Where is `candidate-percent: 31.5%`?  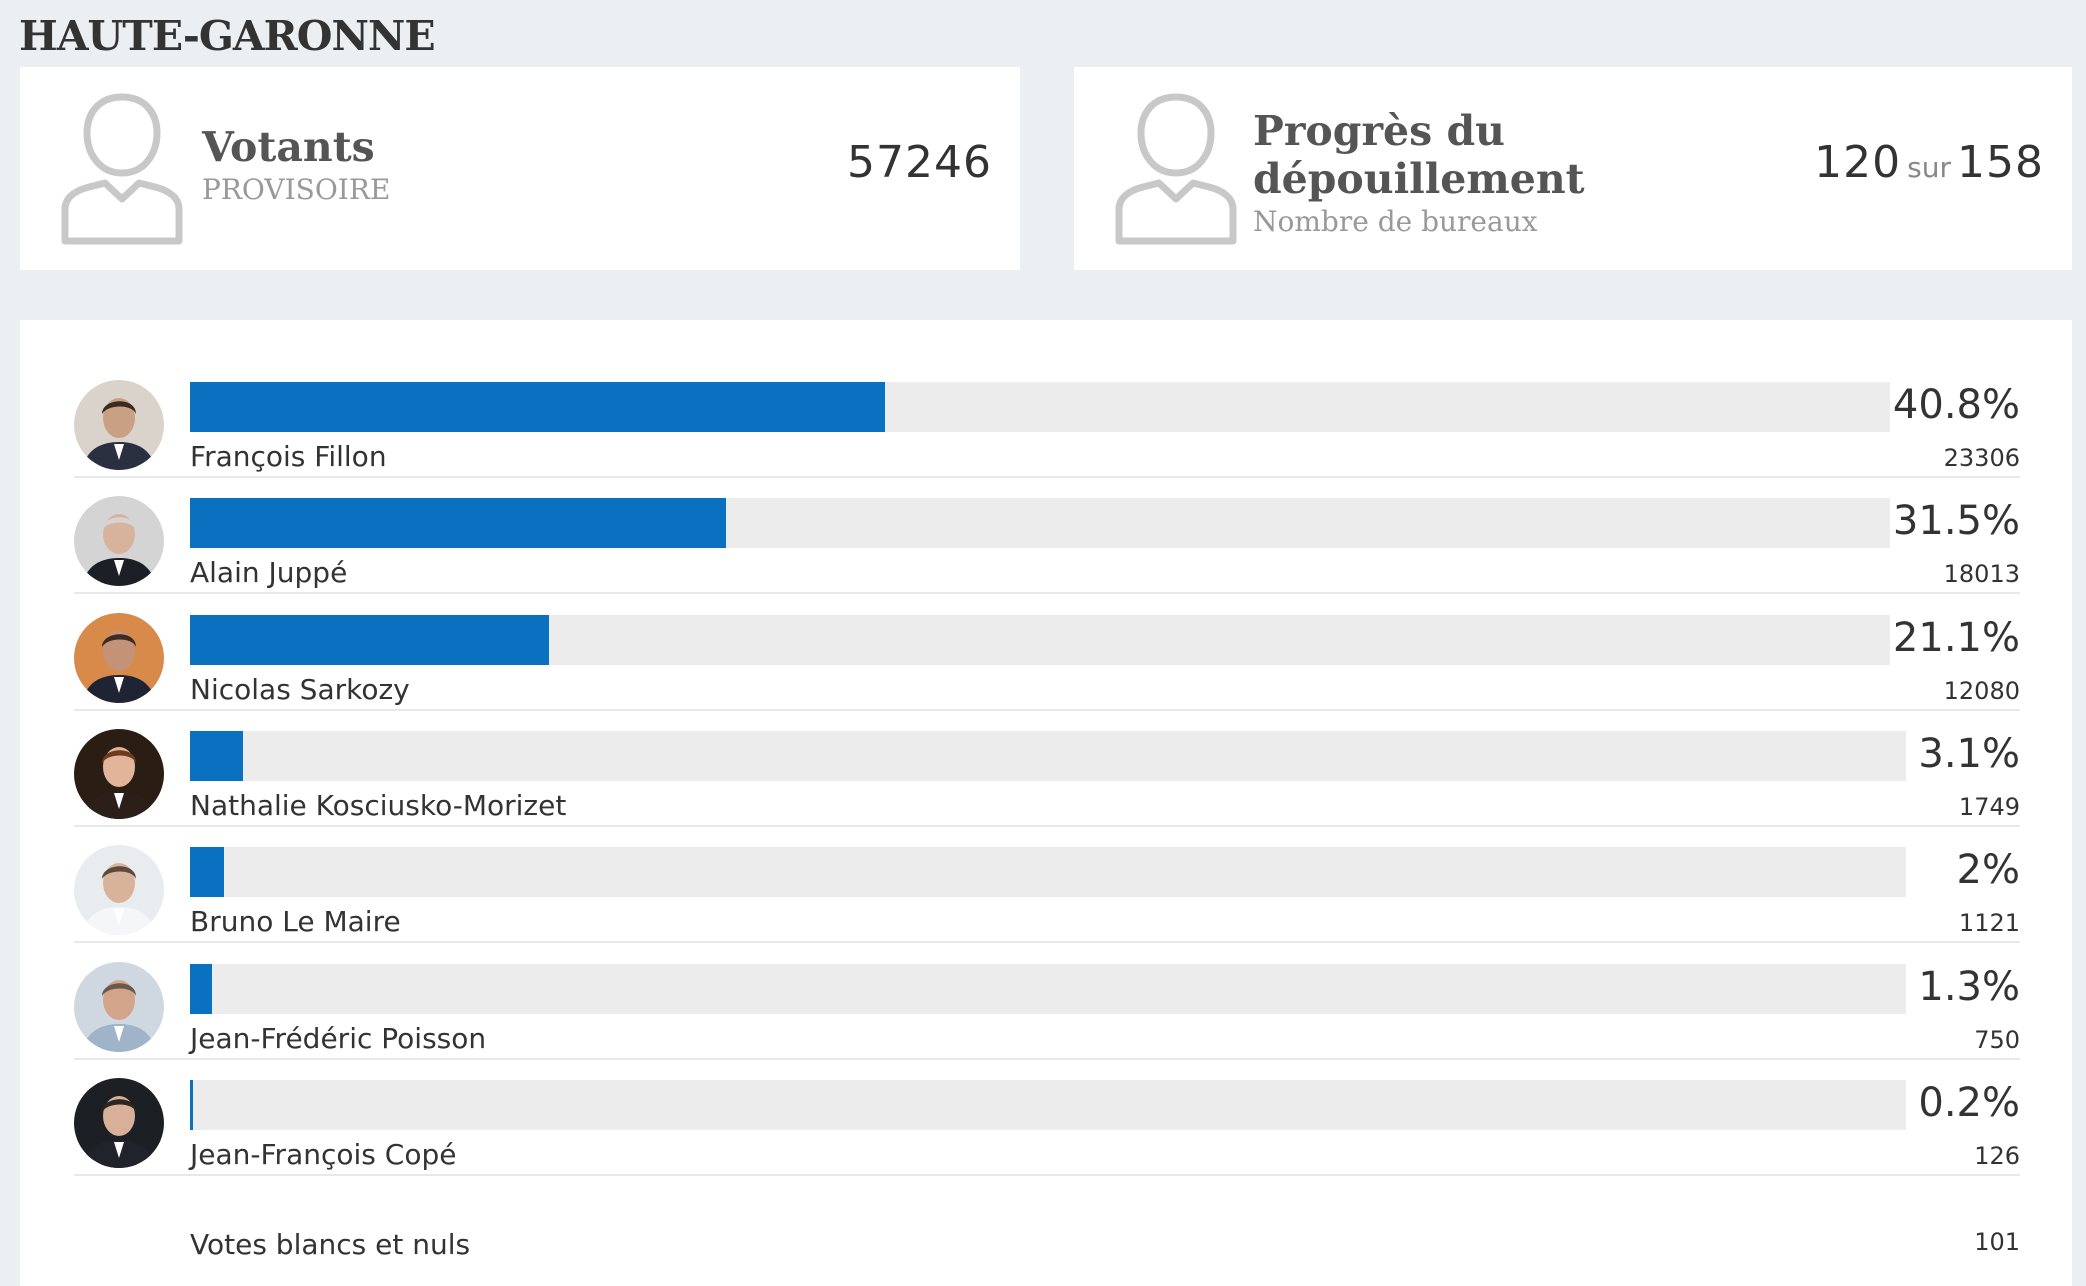 candidate-percent: 31.5% is located at coordinates (1956, 521).